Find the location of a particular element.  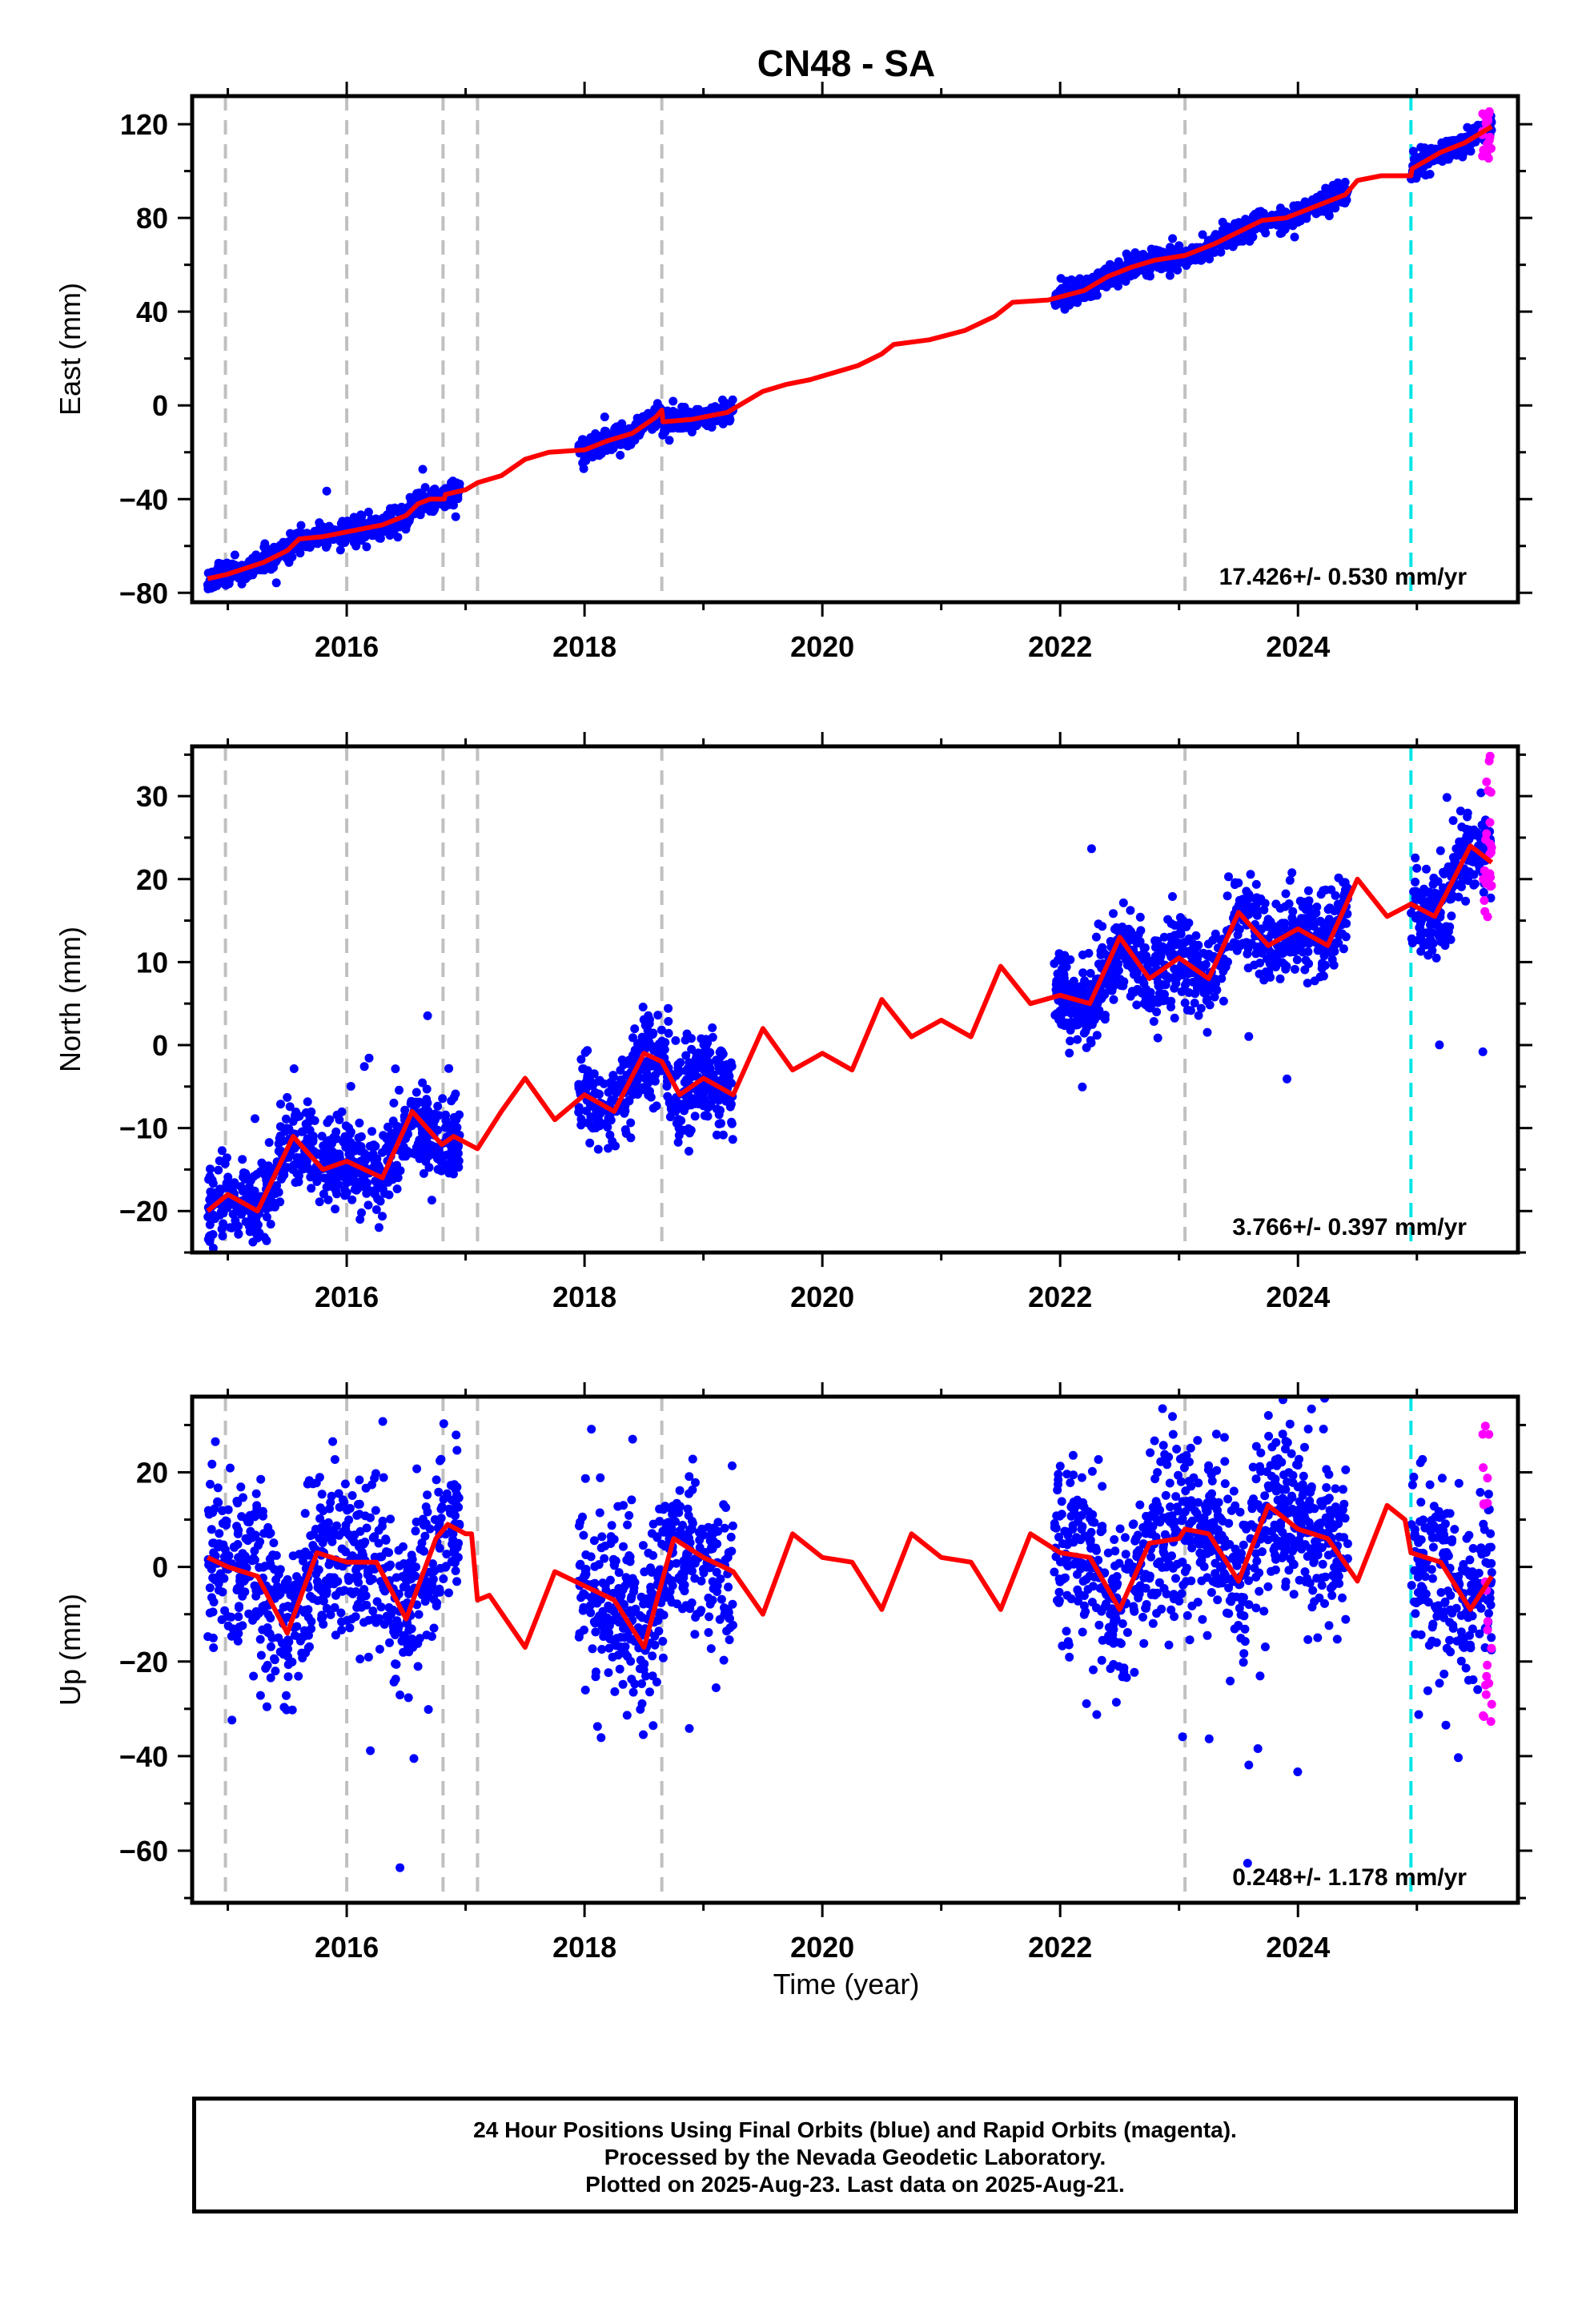

y-tick-label: −40 is located at coordinates (144, 499).